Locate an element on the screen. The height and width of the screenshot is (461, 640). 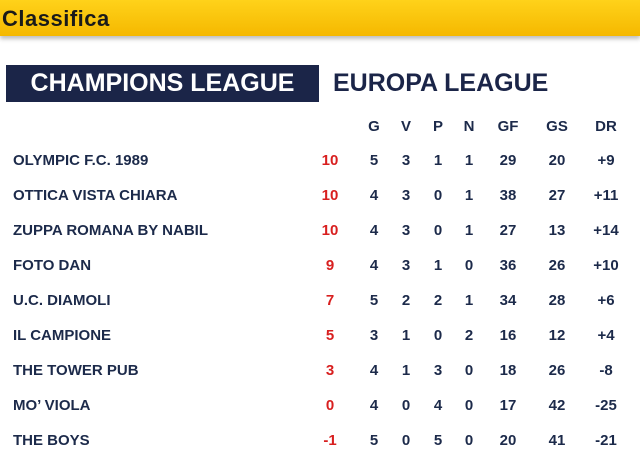
column-header-gf: GF is located at coordinates (508, 126).